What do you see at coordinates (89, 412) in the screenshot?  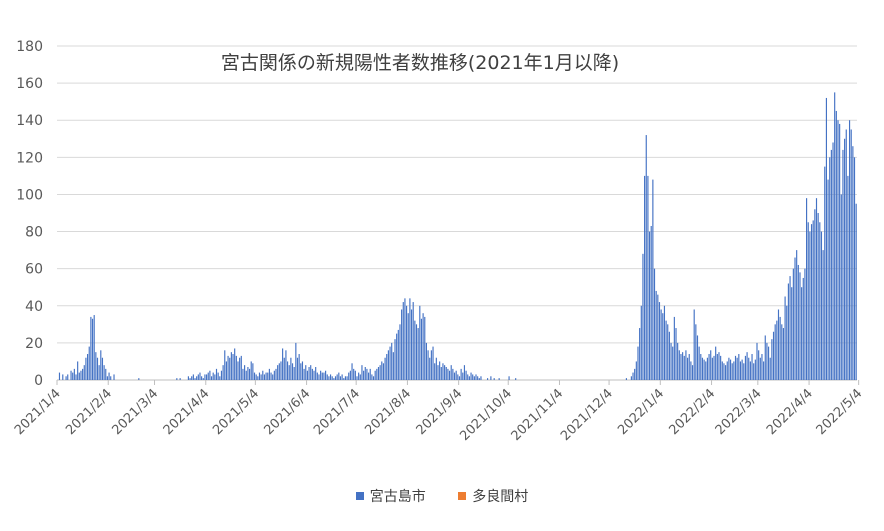 I see `x-tick-label: 2021/2/4` at bounding box center [89, 412].